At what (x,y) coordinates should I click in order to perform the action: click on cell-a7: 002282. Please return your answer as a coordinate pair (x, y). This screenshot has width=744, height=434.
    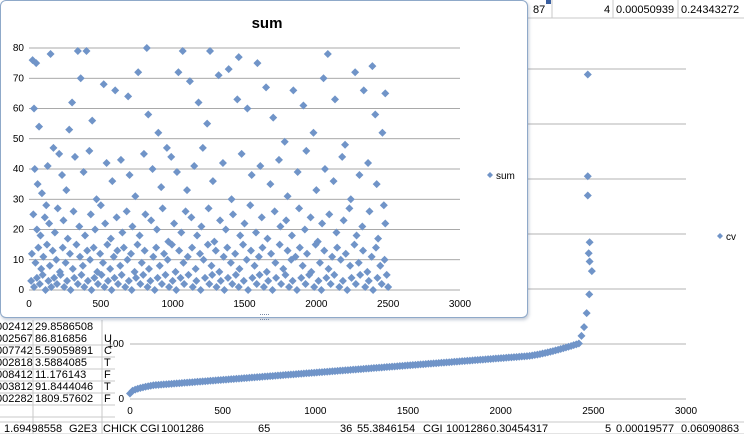
    Looking at the image, I should click on (16, 399).